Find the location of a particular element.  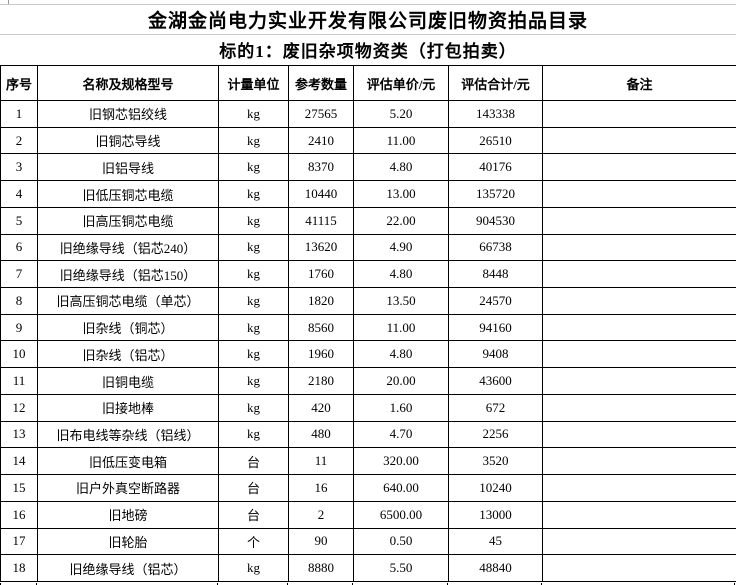

table-row: 14 旧低压变电箱台 11 320.00 3520 is located at coordinates (368, 461).